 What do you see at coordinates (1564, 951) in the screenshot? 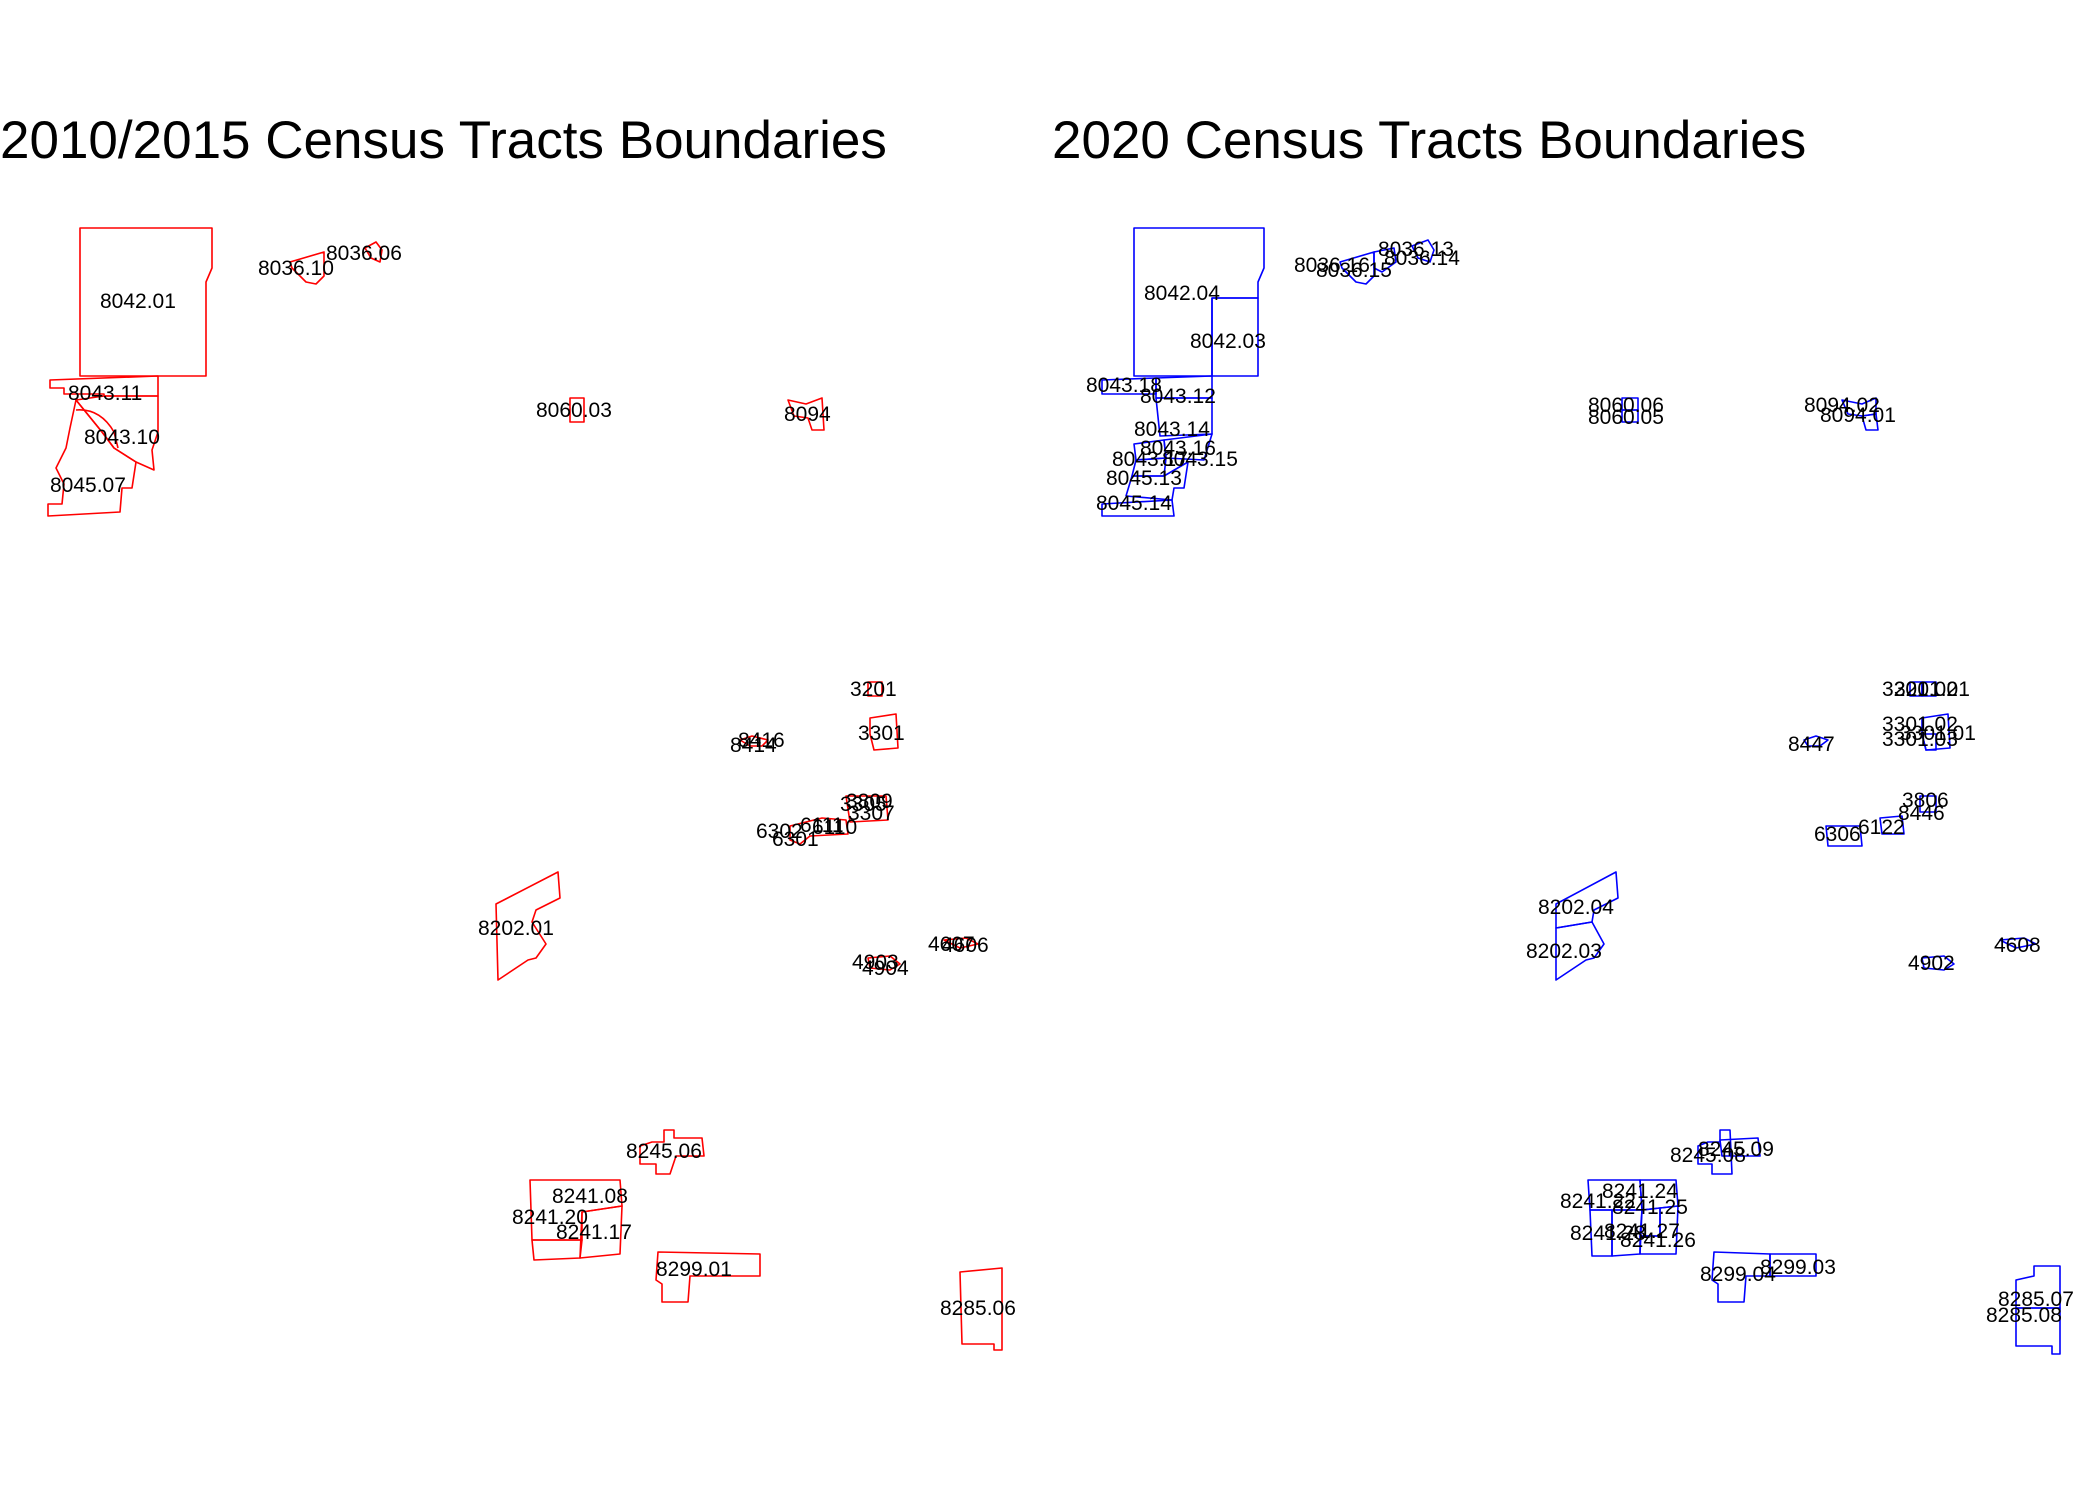
I see `tract-label: 8202.03` at bounding box center [1564, 951].